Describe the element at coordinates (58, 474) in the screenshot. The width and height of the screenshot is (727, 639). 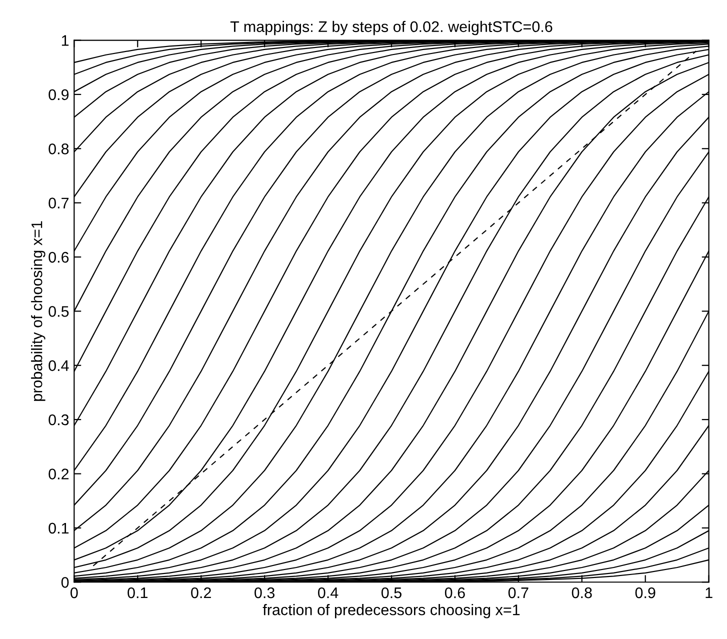
I see `y-tick-label: 0.2` at that location.